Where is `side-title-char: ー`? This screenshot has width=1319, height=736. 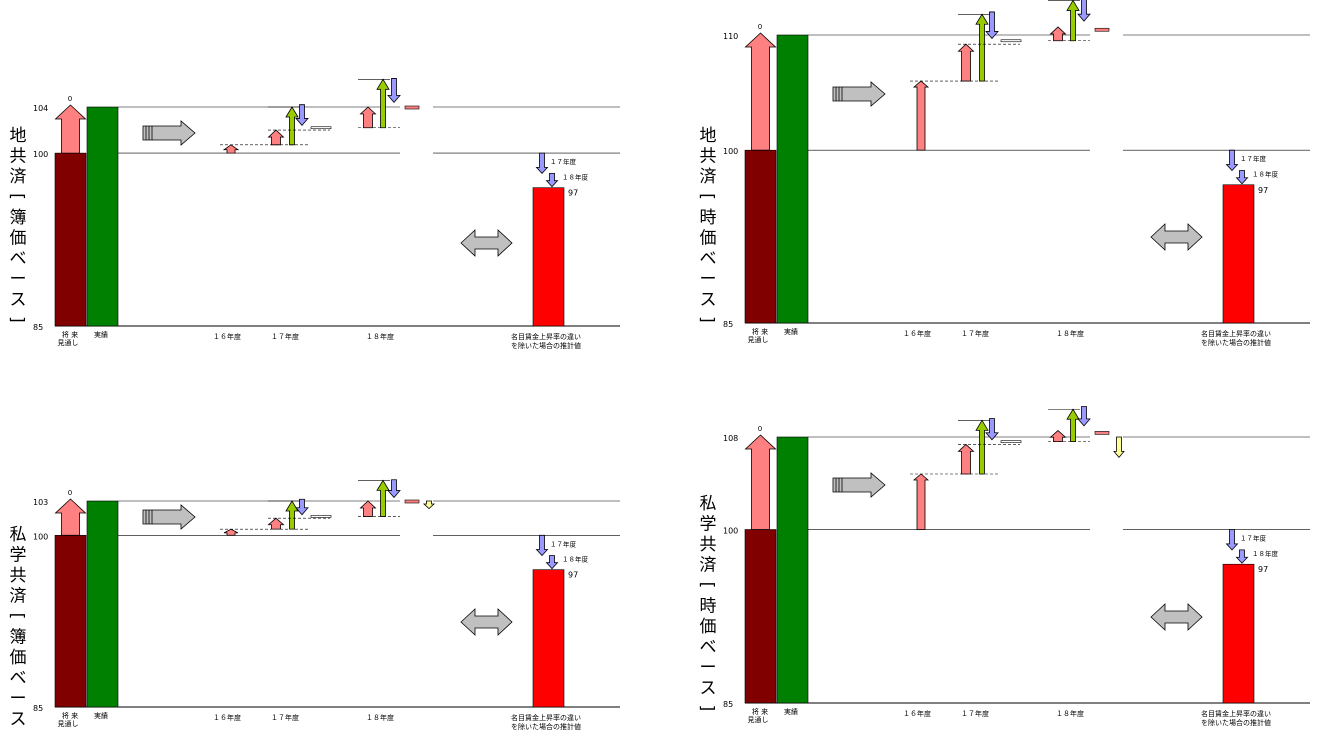 side-title-char: ー is located at coordinates (18, 699).